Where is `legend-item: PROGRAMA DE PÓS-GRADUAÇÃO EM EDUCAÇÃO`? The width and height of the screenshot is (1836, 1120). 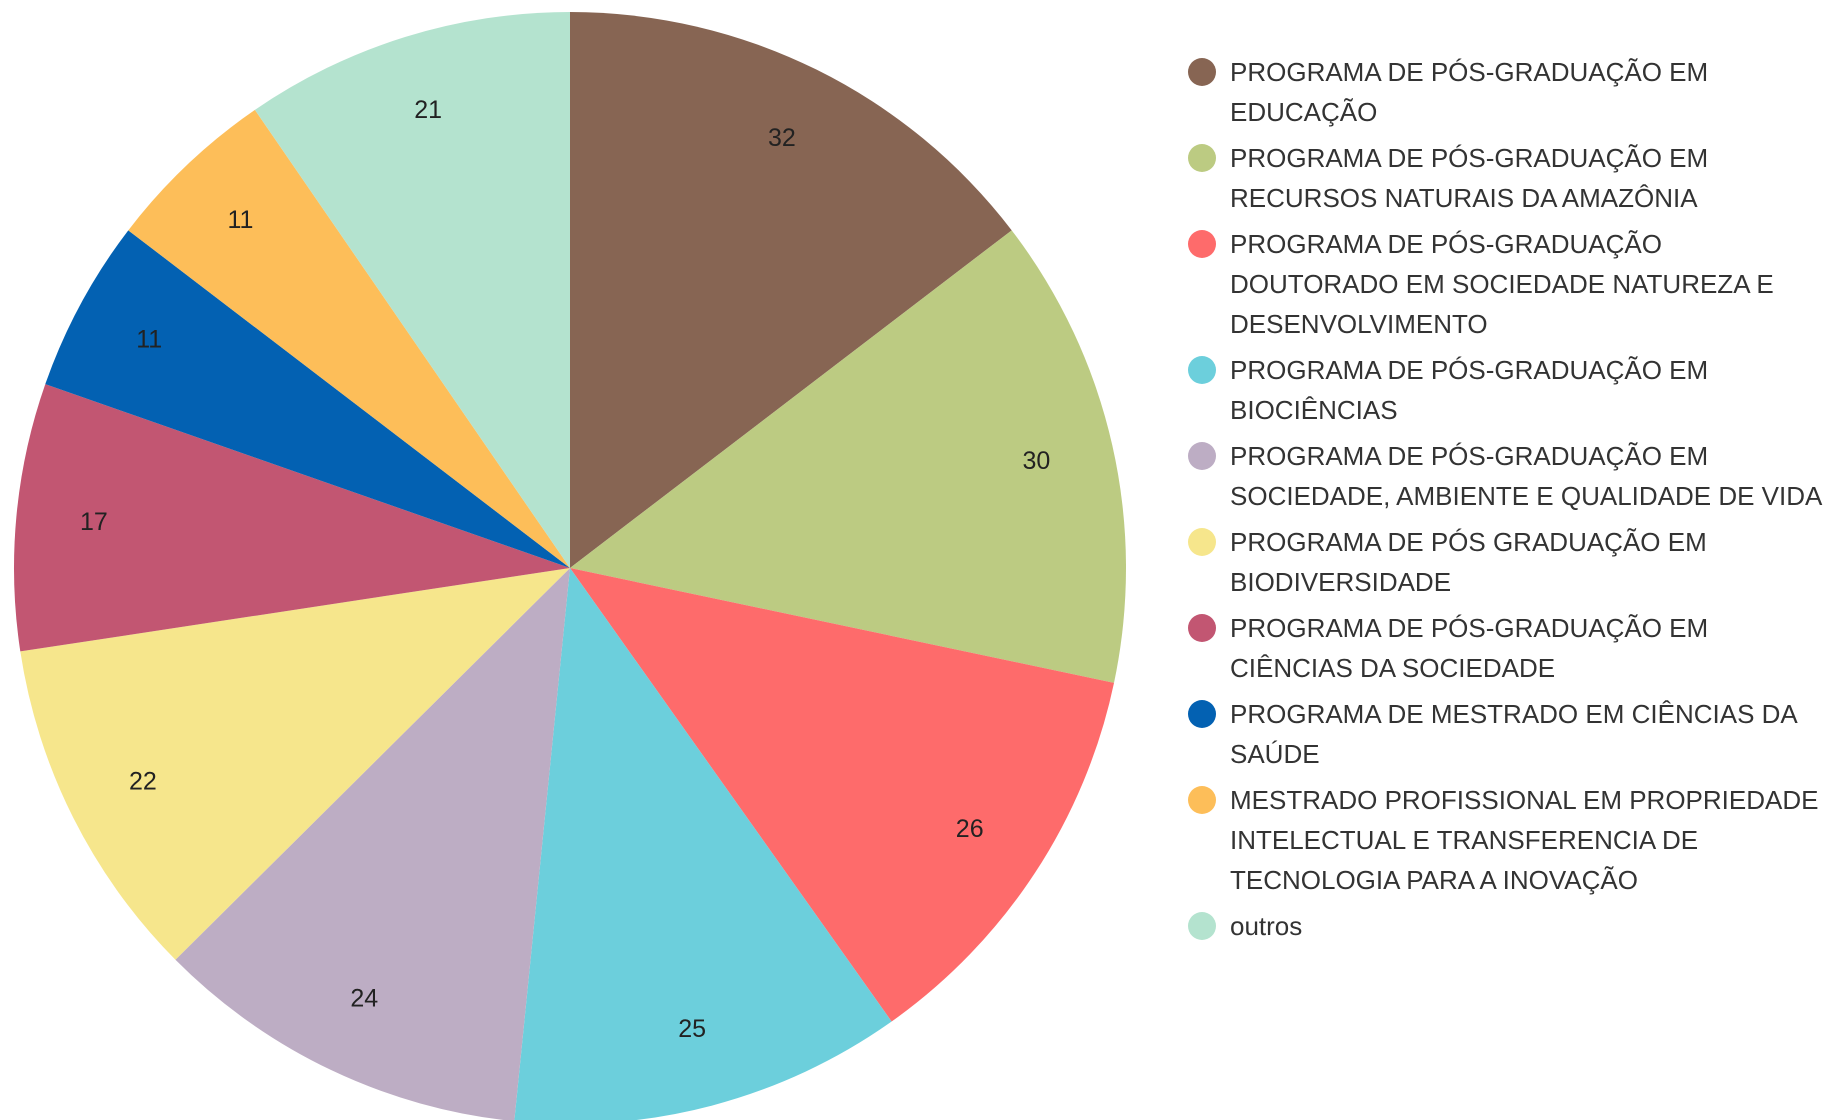
legend-item: PROGRAMA DE PÓS-GRADUAÇÃO EM EDUCAÇÃO is located at coordinates (1508, 92).